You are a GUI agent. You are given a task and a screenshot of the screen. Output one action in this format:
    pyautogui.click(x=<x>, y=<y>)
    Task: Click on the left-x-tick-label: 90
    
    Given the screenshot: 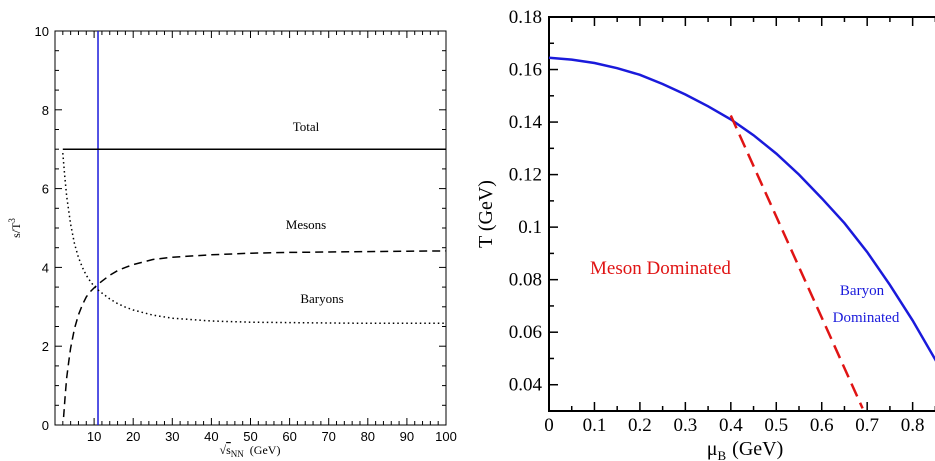 What is the action you would take?
    pyautogui.click(x=407, y=436)
    